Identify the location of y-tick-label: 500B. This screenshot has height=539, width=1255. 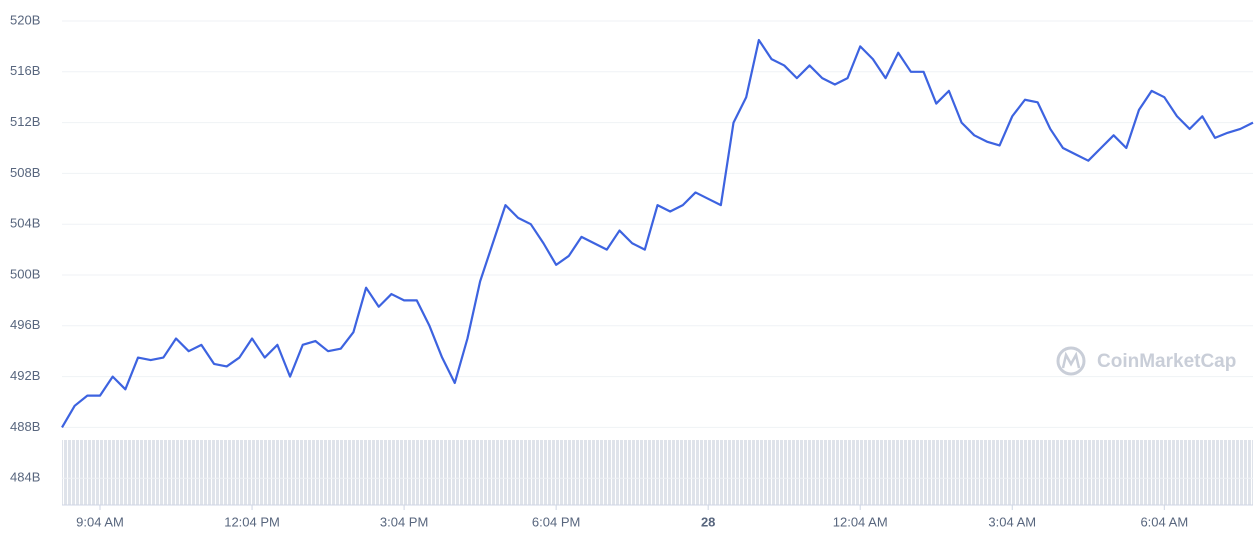
(25, 273).